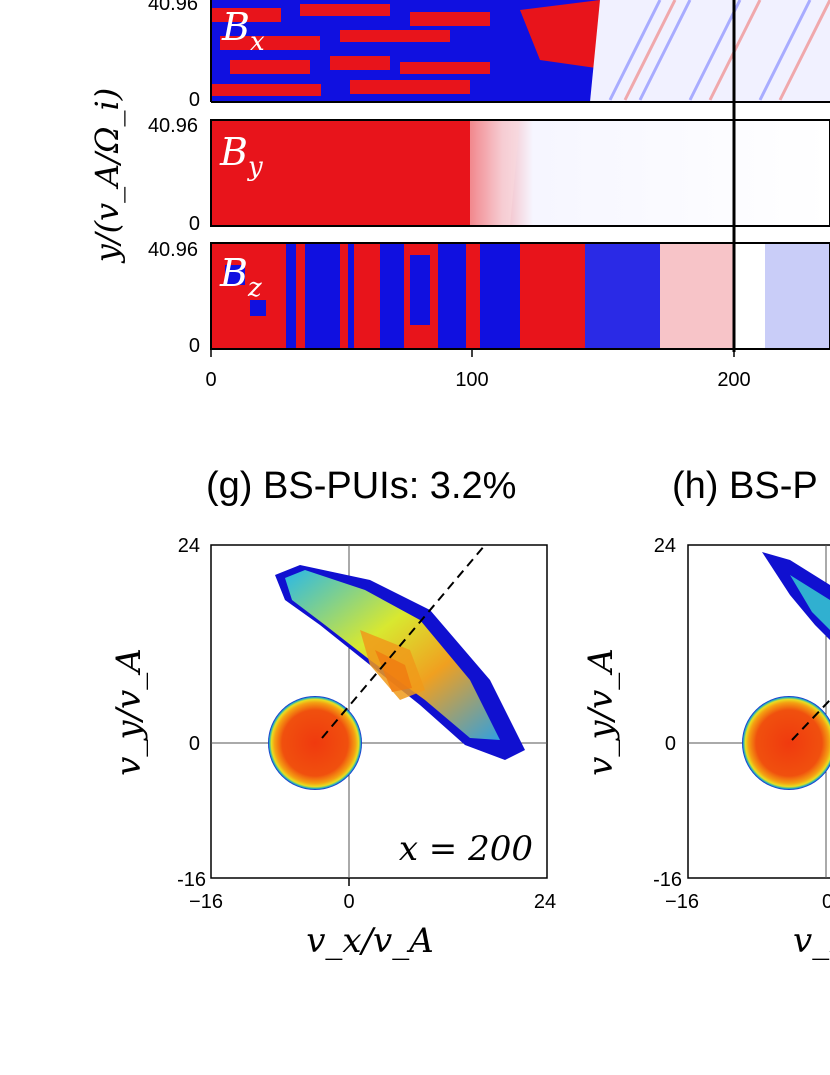  What do you see at coordinates (826, 902) in the screenshot?
I see `panel-h-xtick-mid: 0` at bounding box center [826, 902].